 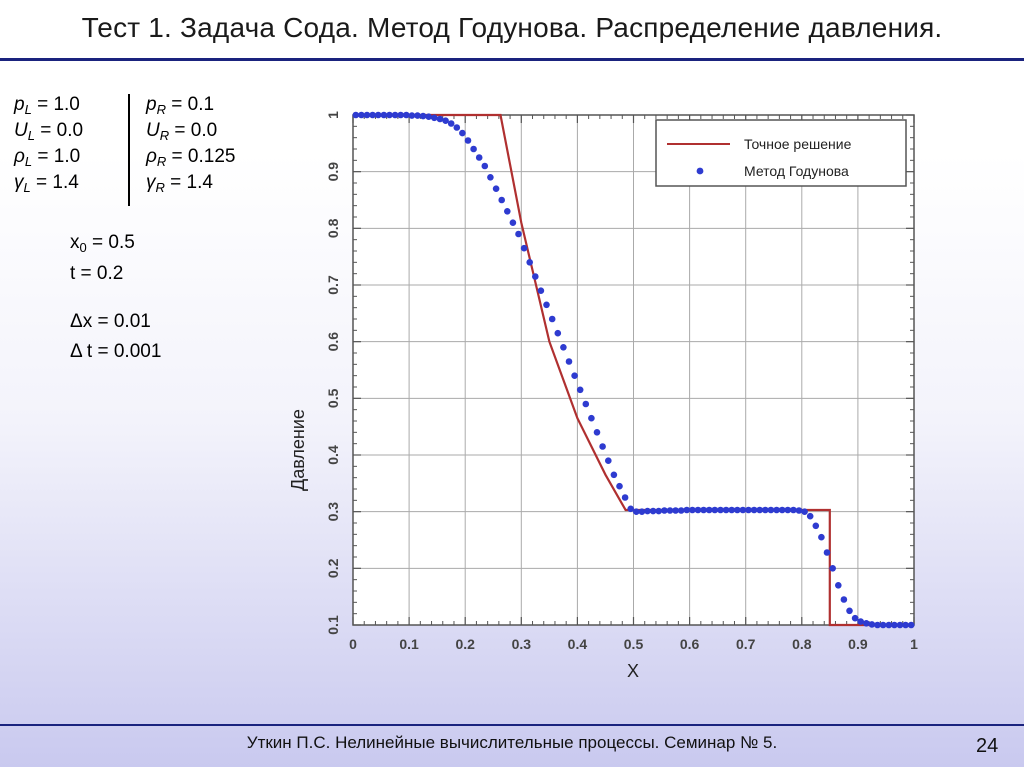 I want to click on page-number: 24, so click(x=987, y=746).